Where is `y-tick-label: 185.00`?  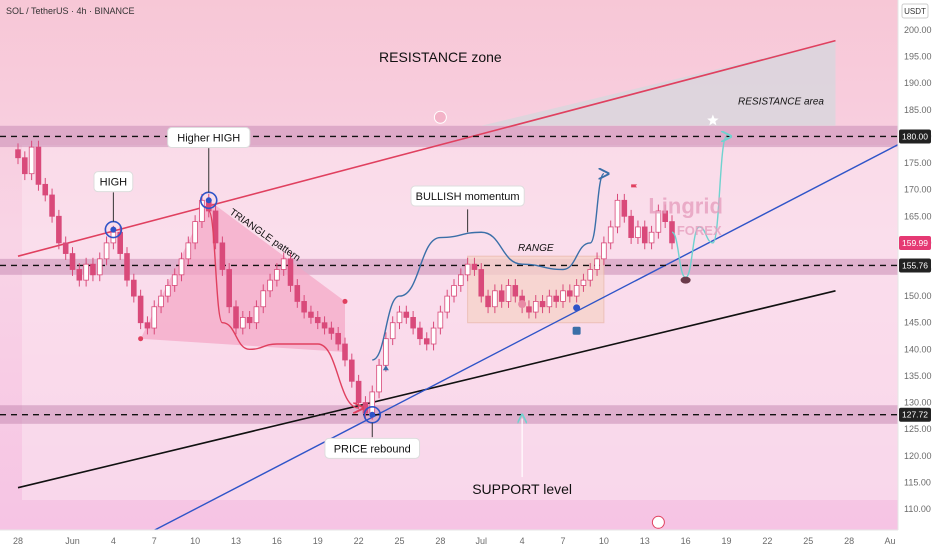
y-tick-label: 185.00 is located at coordinates (918, 110).